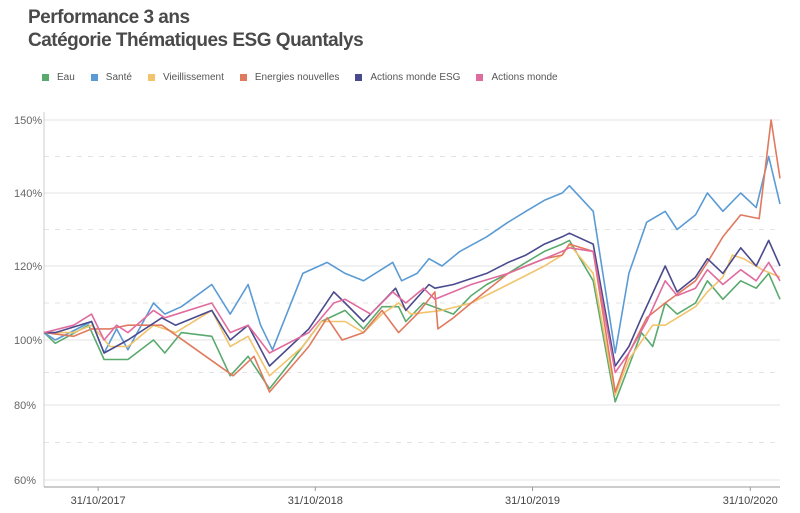 The image size is (800, 513). I want to click on legend-label: Santé, so click(118, 77).